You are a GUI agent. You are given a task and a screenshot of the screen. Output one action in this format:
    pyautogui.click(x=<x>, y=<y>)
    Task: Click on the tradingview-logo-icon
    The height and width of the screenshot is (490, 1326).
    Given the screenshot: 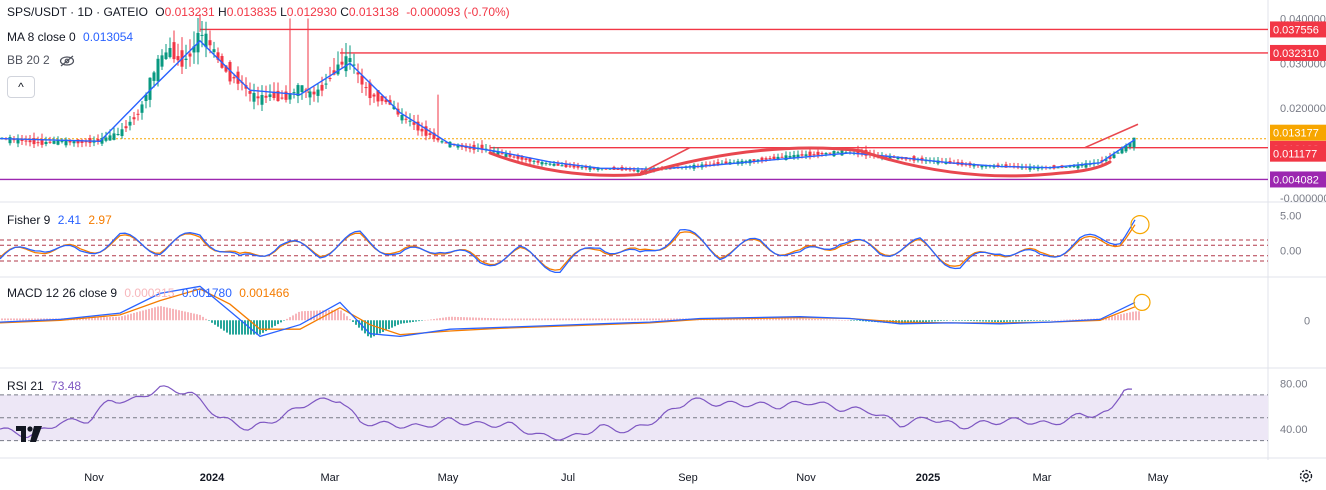 What is the action you would take?
    pyautogui.click(x=29, y=434)
    